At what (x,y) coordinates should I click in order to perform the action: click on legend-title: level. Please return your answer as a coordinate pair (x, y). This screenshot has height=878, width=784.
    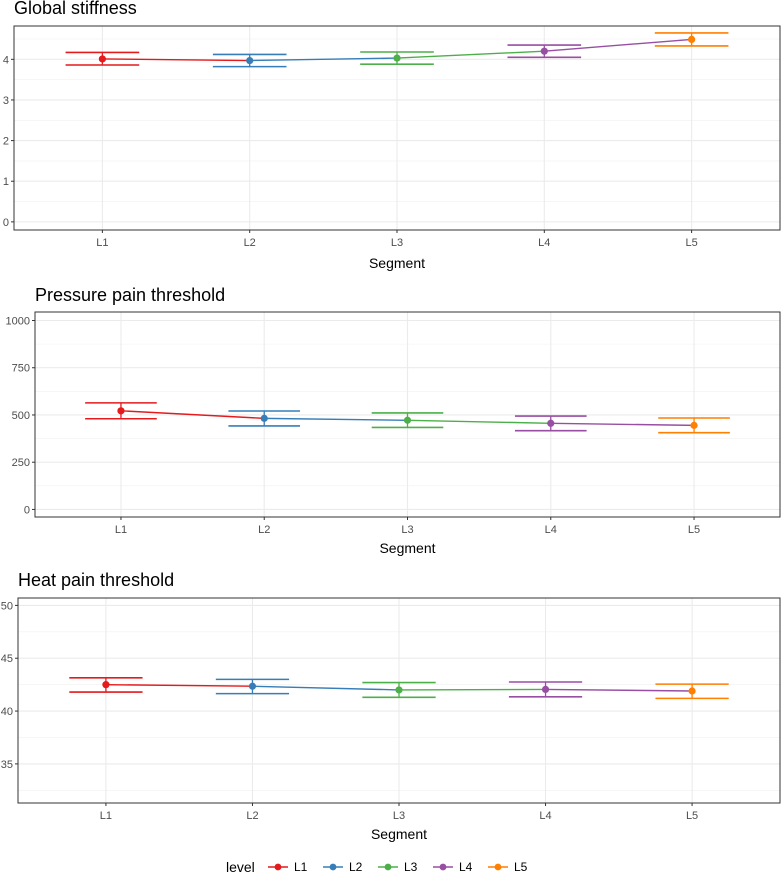
    Looking at the image, I should click on (240, 867).